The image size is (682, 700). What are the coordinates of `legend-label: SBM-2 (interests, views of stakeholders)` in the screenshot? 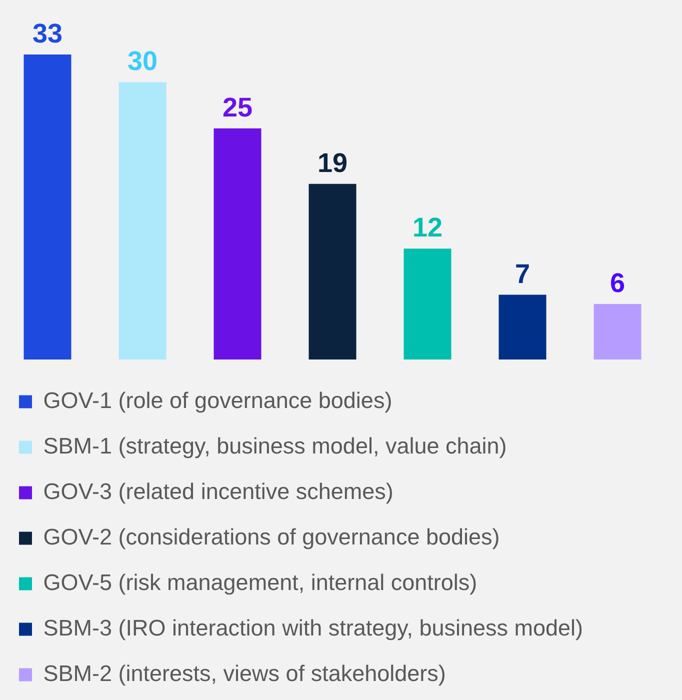 It's located at (244, 673).